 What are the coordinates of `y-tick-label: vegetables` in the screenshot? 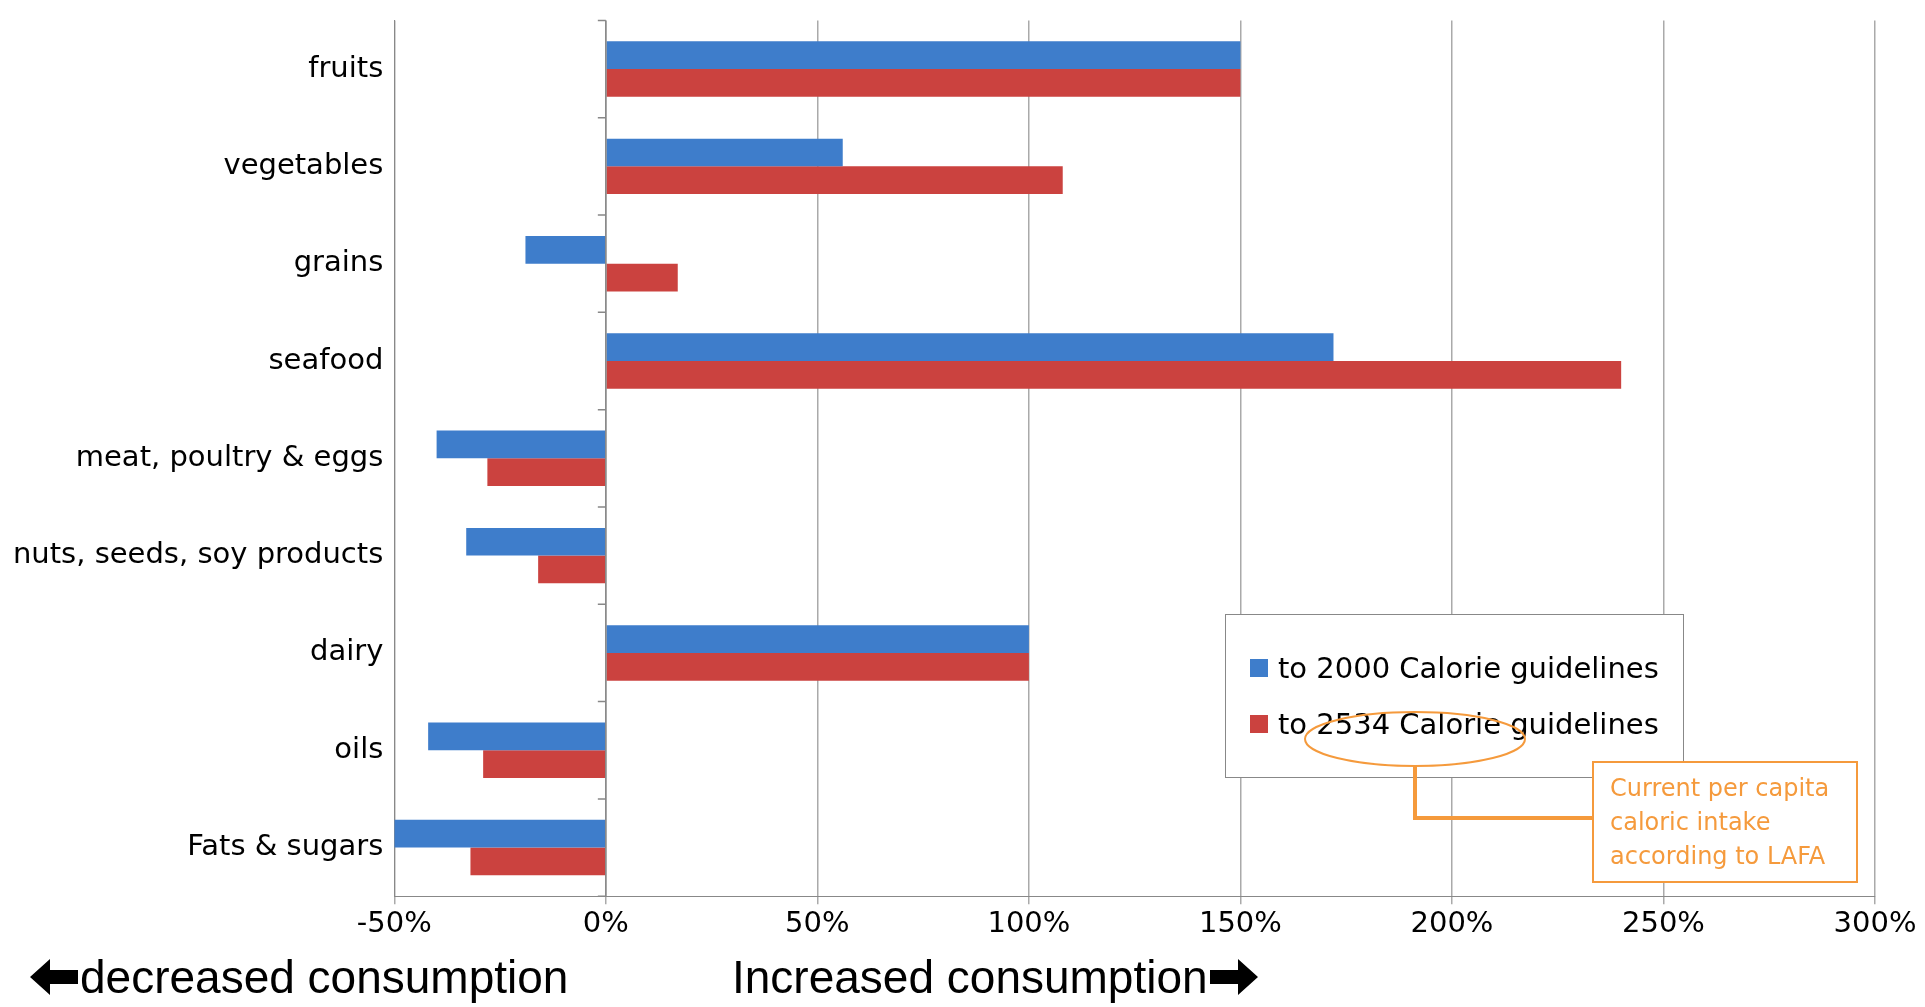 It's located at (303, 163).